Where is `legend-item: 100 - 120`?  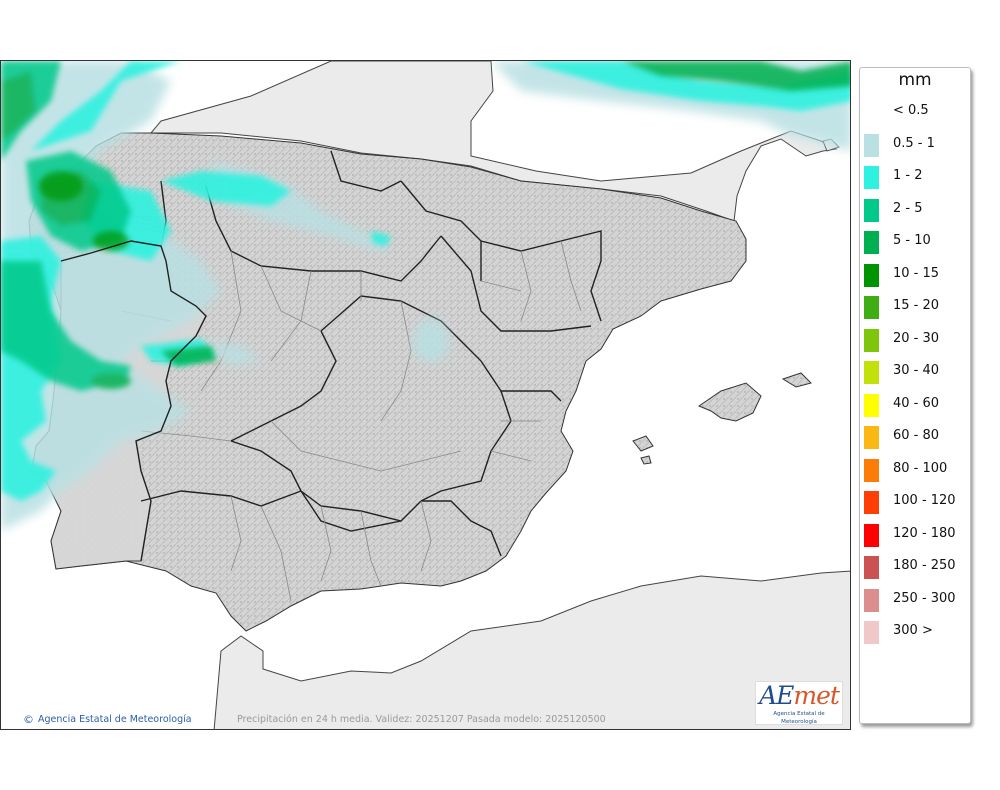 legend-item: 100 - 120 is located at coordinates (916, 501).